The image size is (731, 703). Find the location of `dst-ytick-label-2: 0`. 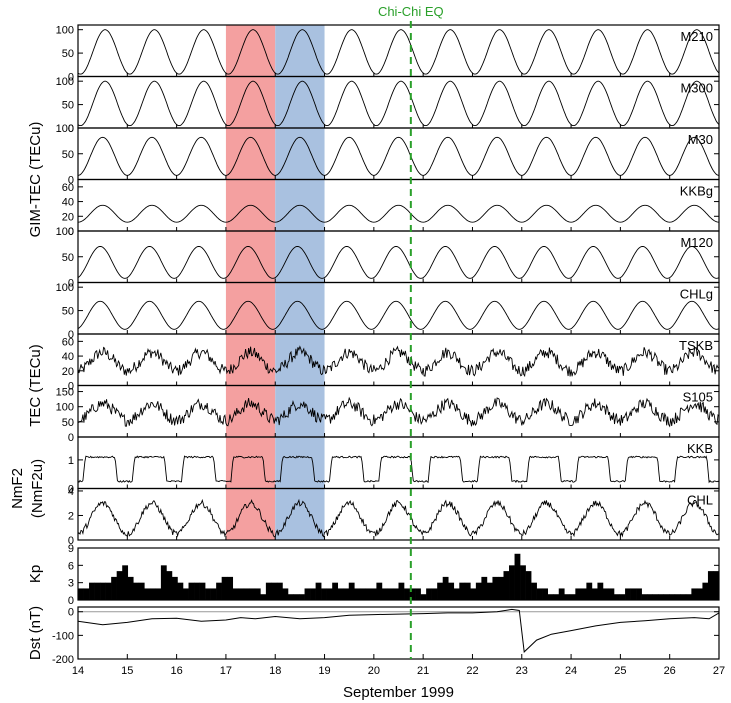

dst-ytick-label-2: 0 is located at coordinates (71, 613).